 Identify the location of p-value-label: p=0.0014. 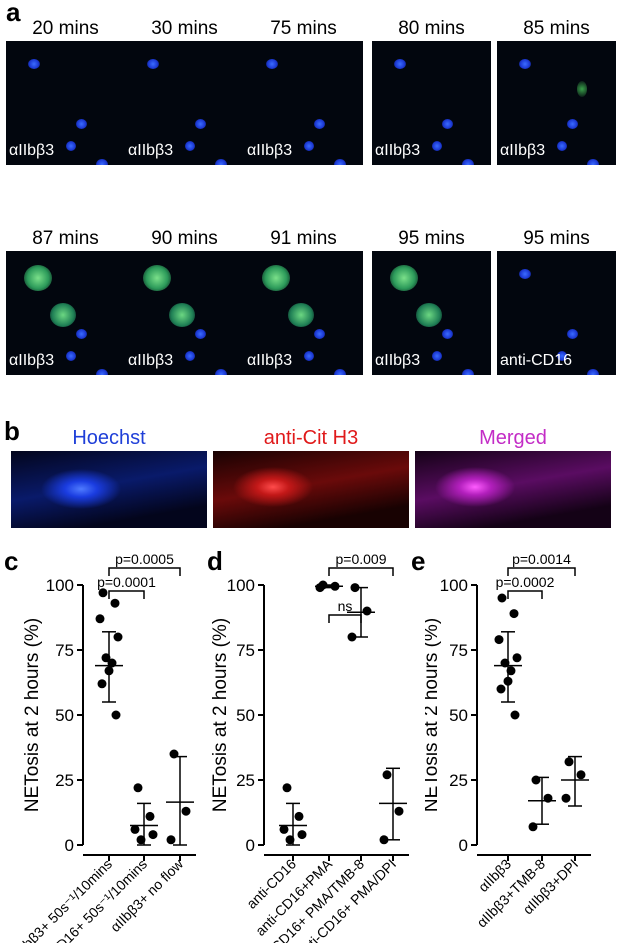
(541, 559).